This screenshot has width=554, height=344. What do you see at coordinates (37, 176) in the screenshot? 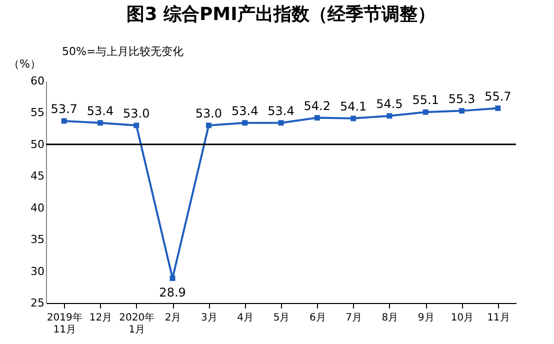
I see `y-tick-label: 45` at bounding box center [37, 176].